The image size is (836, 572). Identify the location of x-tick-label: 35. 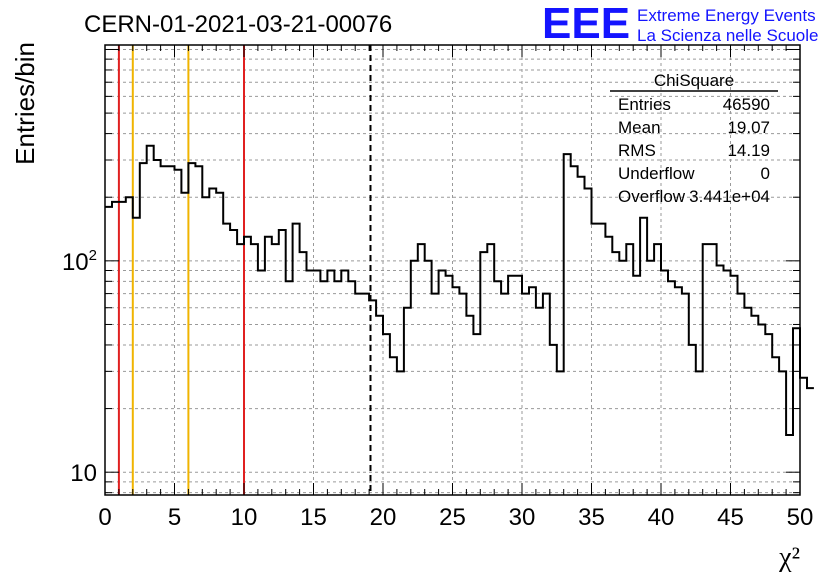
(591, 517).